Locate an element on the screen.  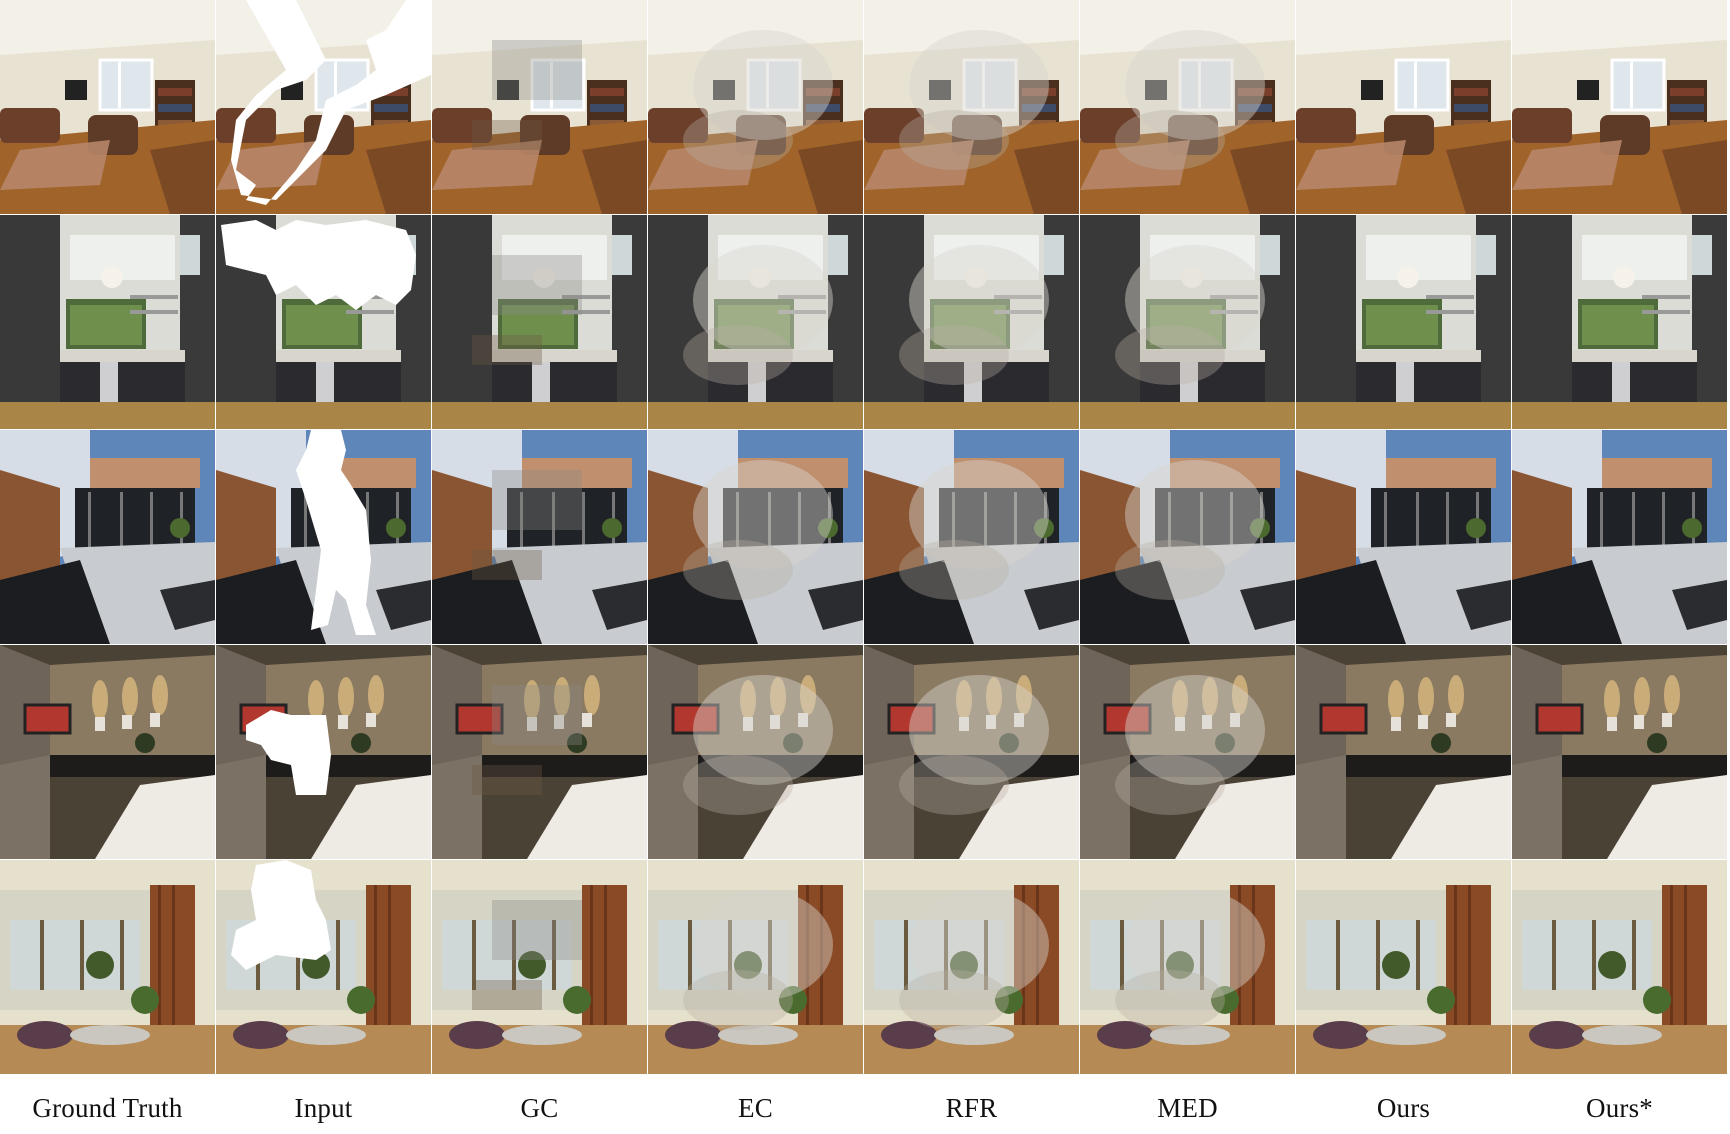
thumbnail-lounge-rfr is located at coordinates (971, 967).